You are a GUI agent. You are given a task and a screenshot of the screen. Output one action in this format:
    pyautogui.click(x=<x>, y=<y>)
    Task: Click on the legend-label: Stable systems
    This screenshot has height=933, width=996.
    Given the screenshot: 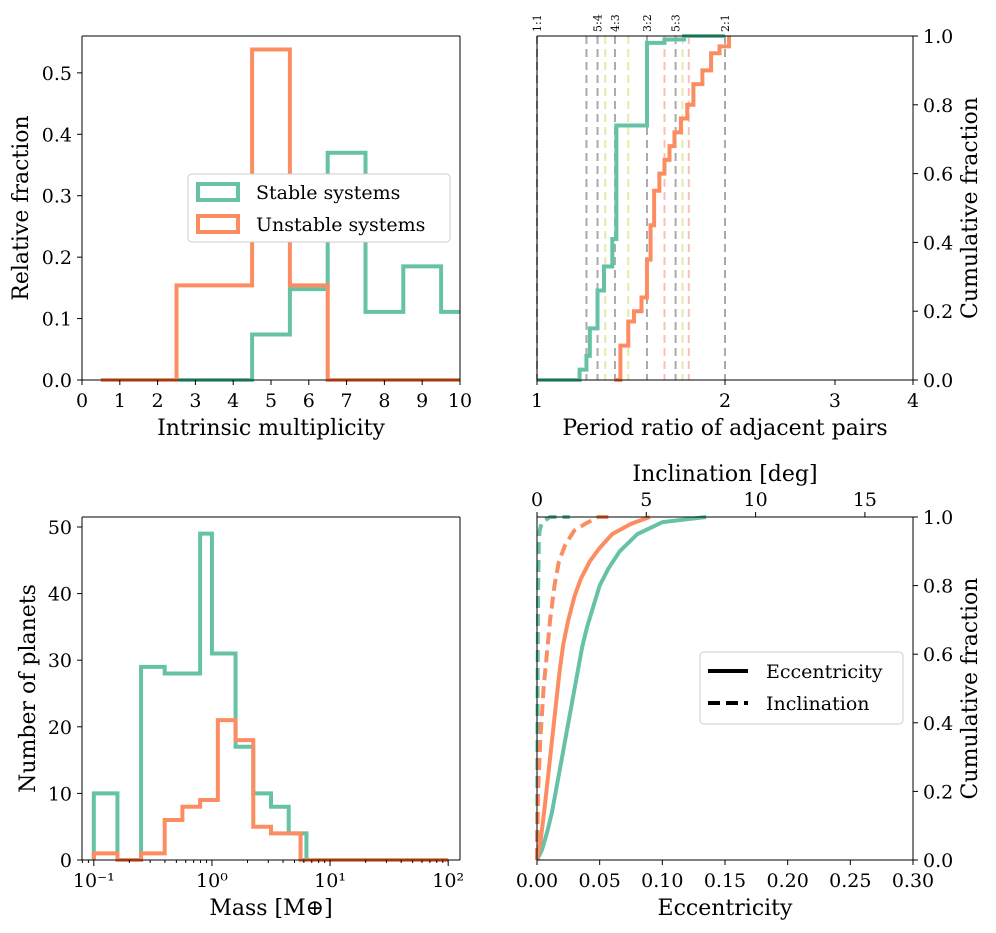 What is the action you would take?
    pyautogui.click(x=328, y=193)
    